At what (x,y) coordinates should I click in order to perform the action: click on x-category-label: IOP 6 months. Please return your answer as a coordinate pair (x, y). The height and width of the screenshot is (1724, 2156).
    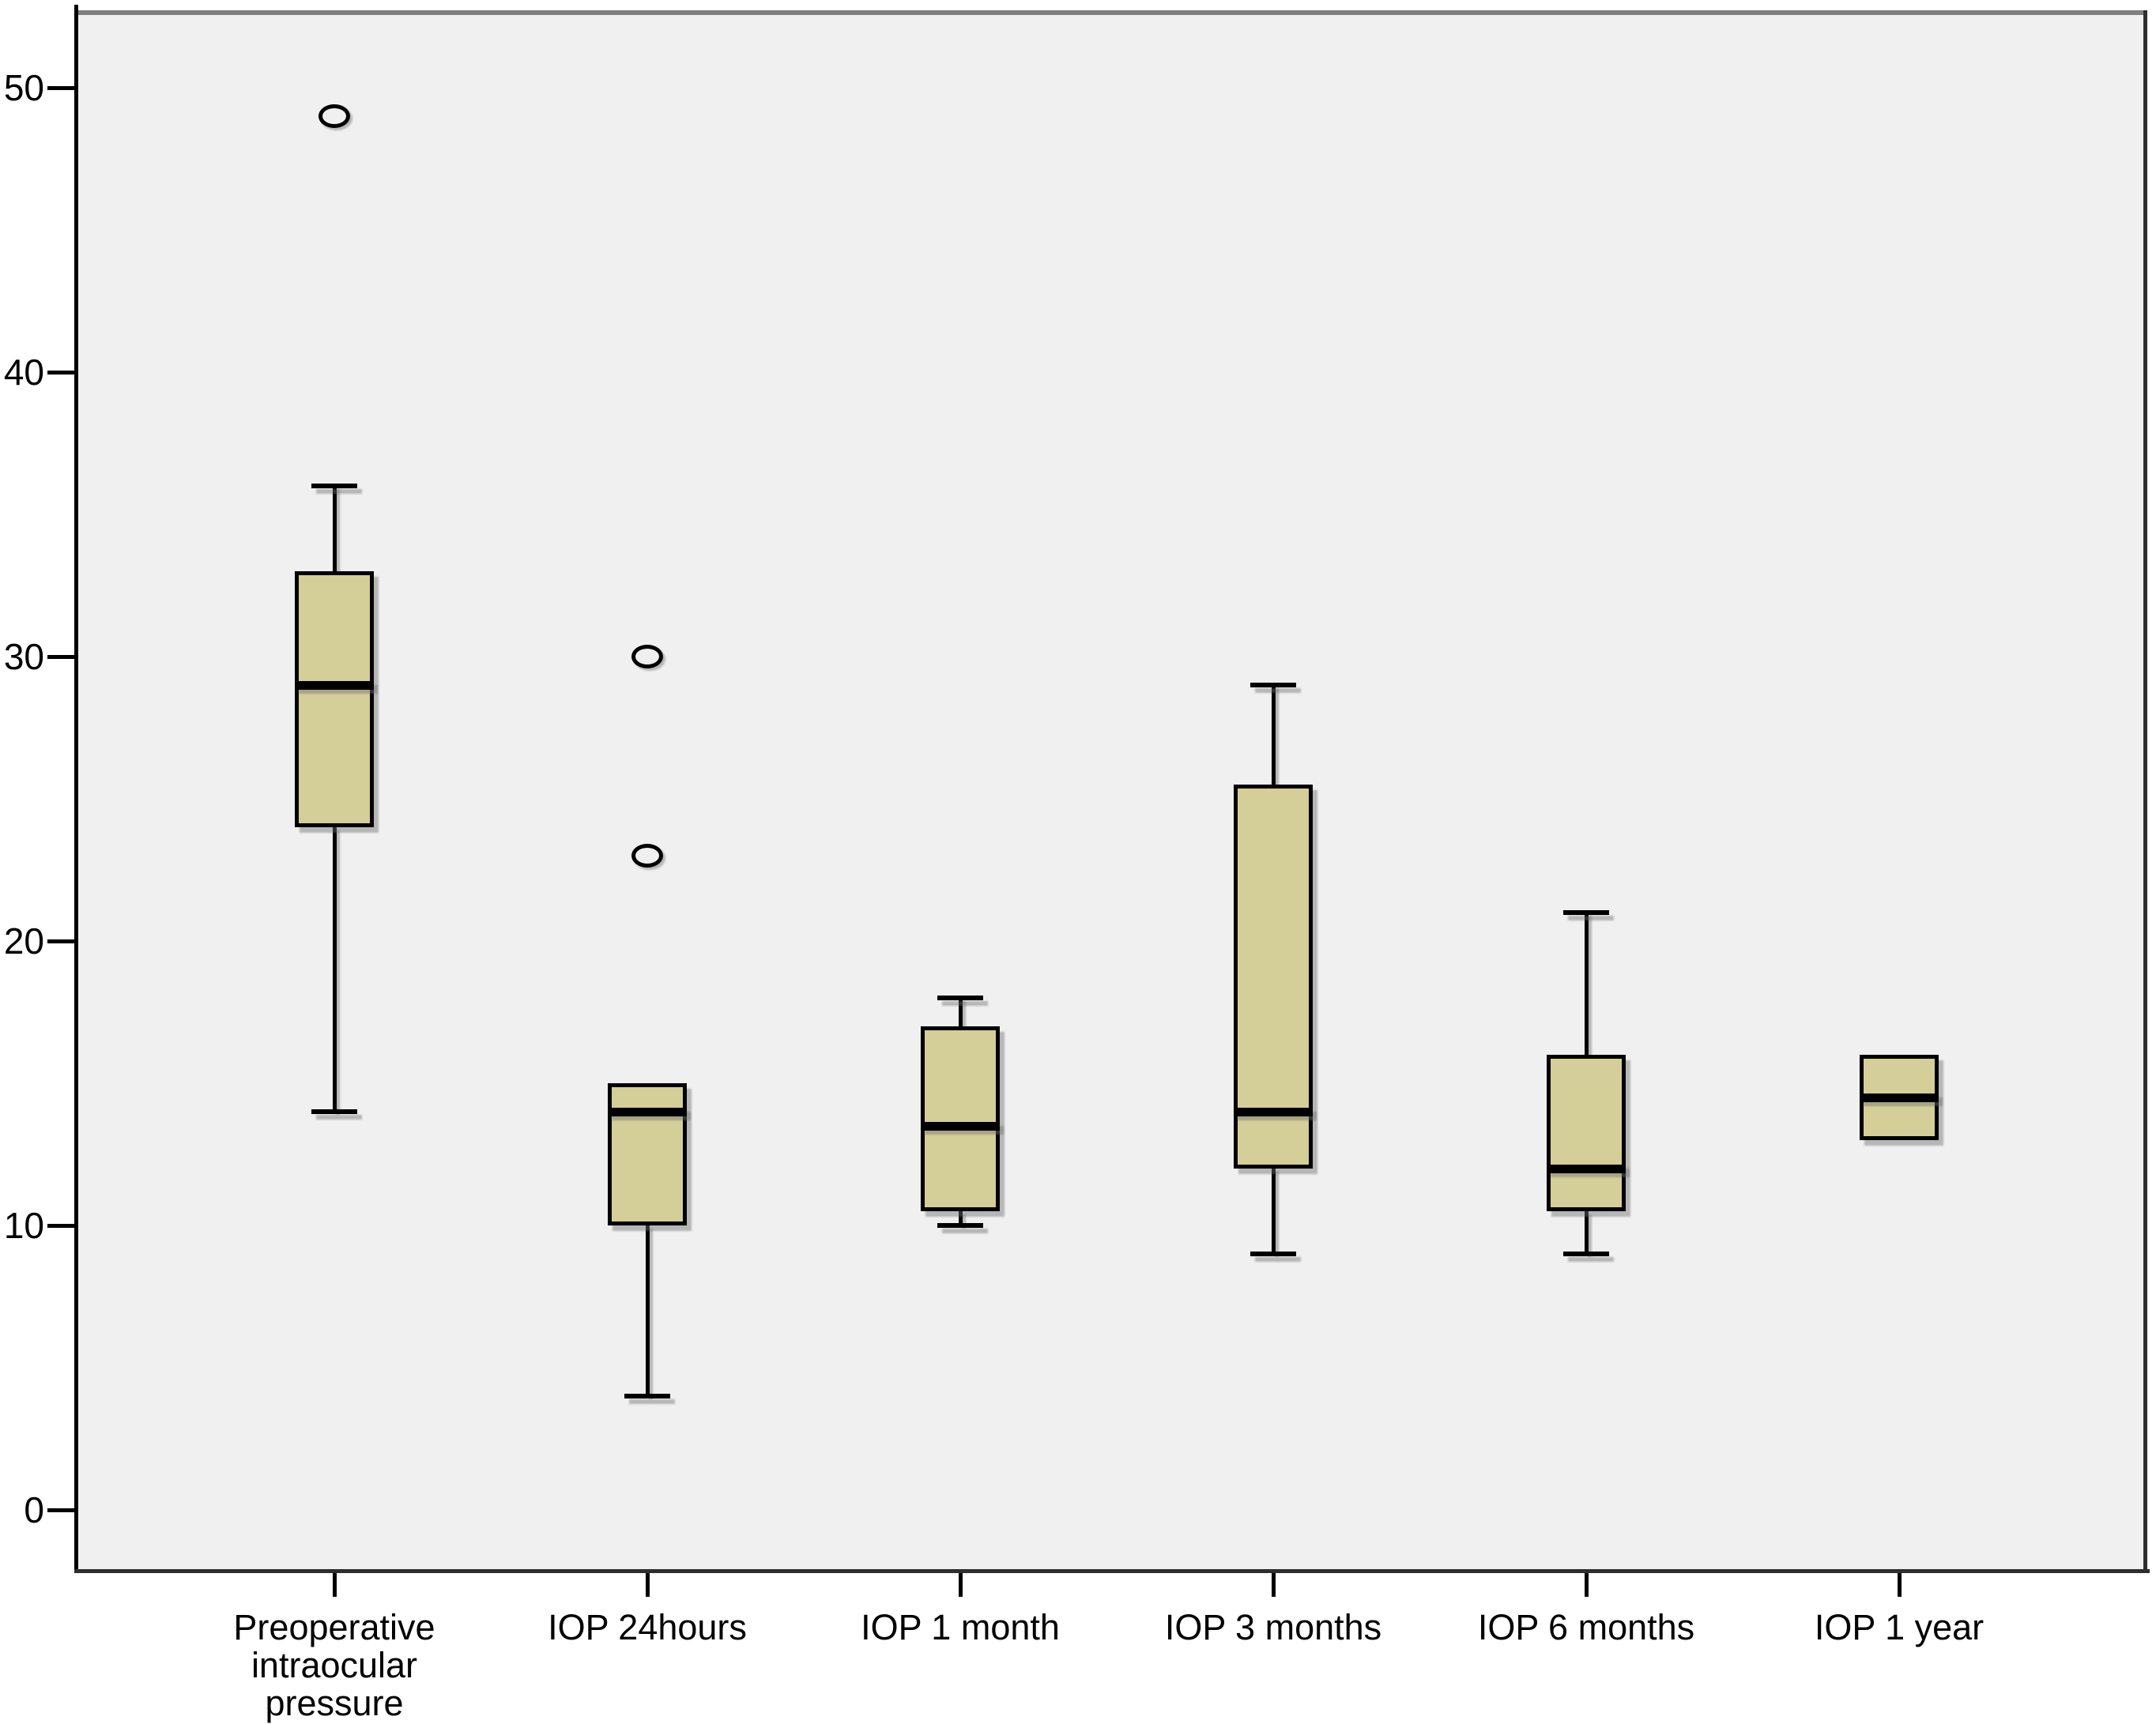
    Looking at the image, I should click on (1586, 1627).